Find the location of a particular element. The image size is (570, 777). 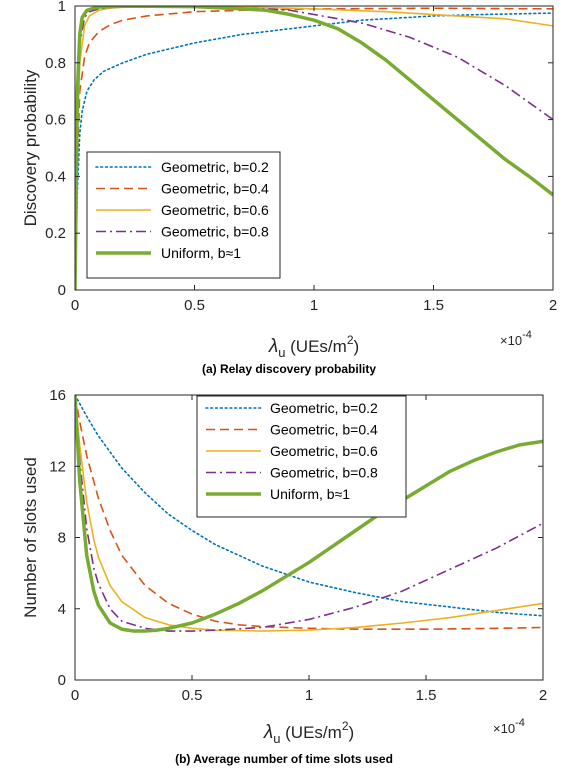

y-tick-label: 0.2 is located at coordinates (55, 233).